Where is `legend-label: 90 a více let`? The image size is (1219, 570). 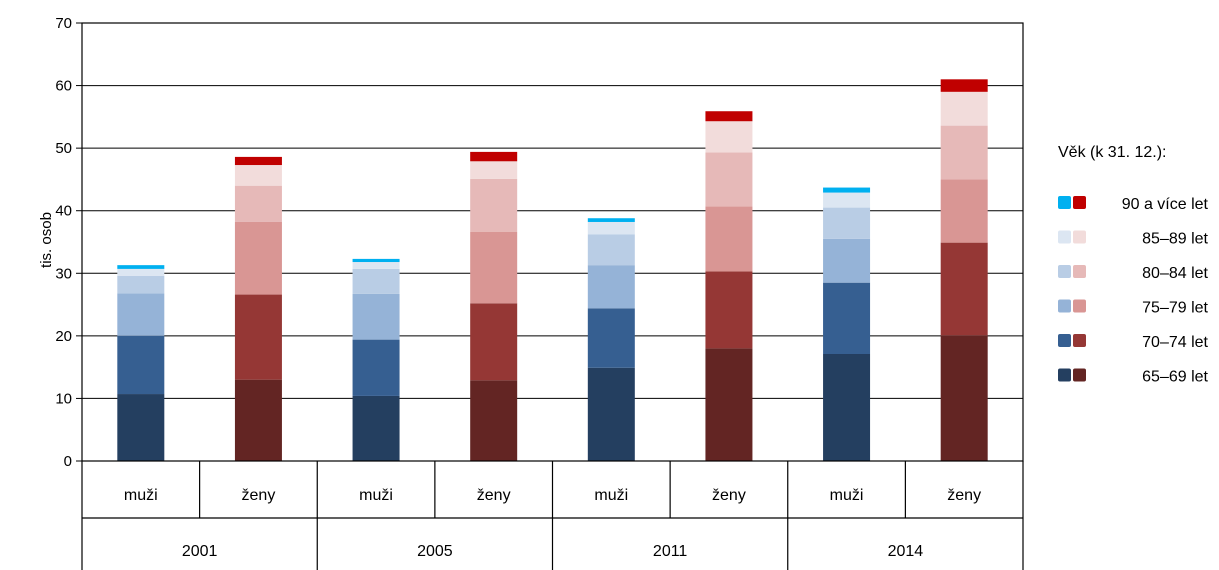 legend-label: 90 a více let is located at coordinates (1165, 204).